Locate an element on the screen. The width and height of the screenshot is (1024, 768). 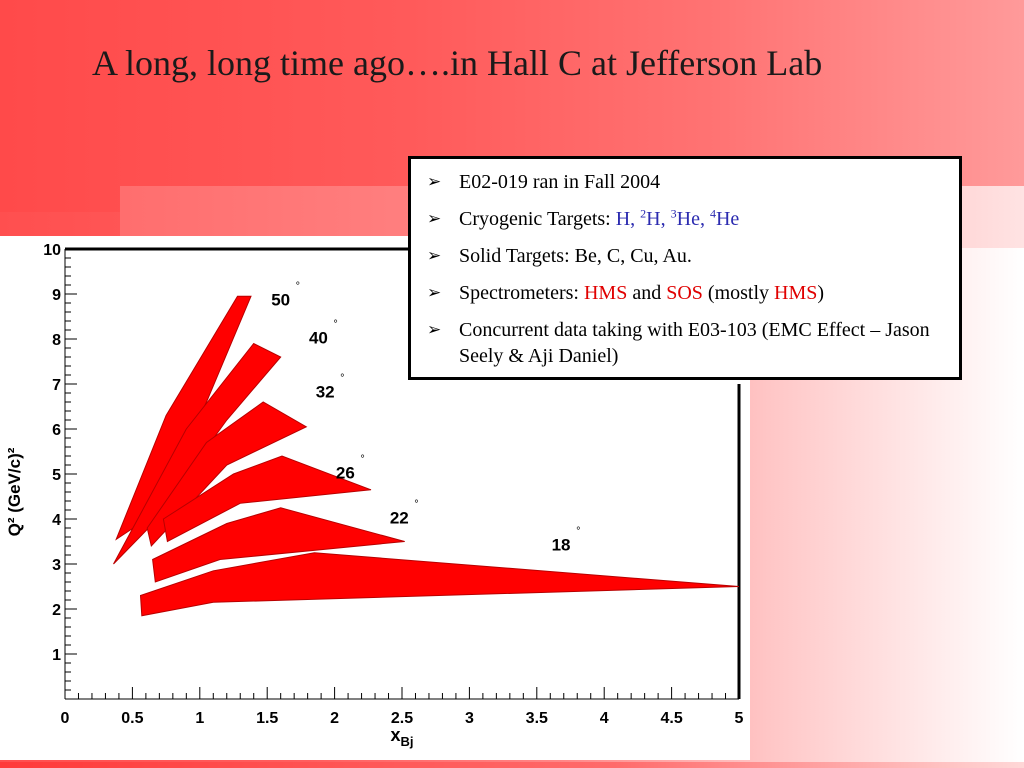
angle-label-50: 50 is located at coordinates (280, 299).